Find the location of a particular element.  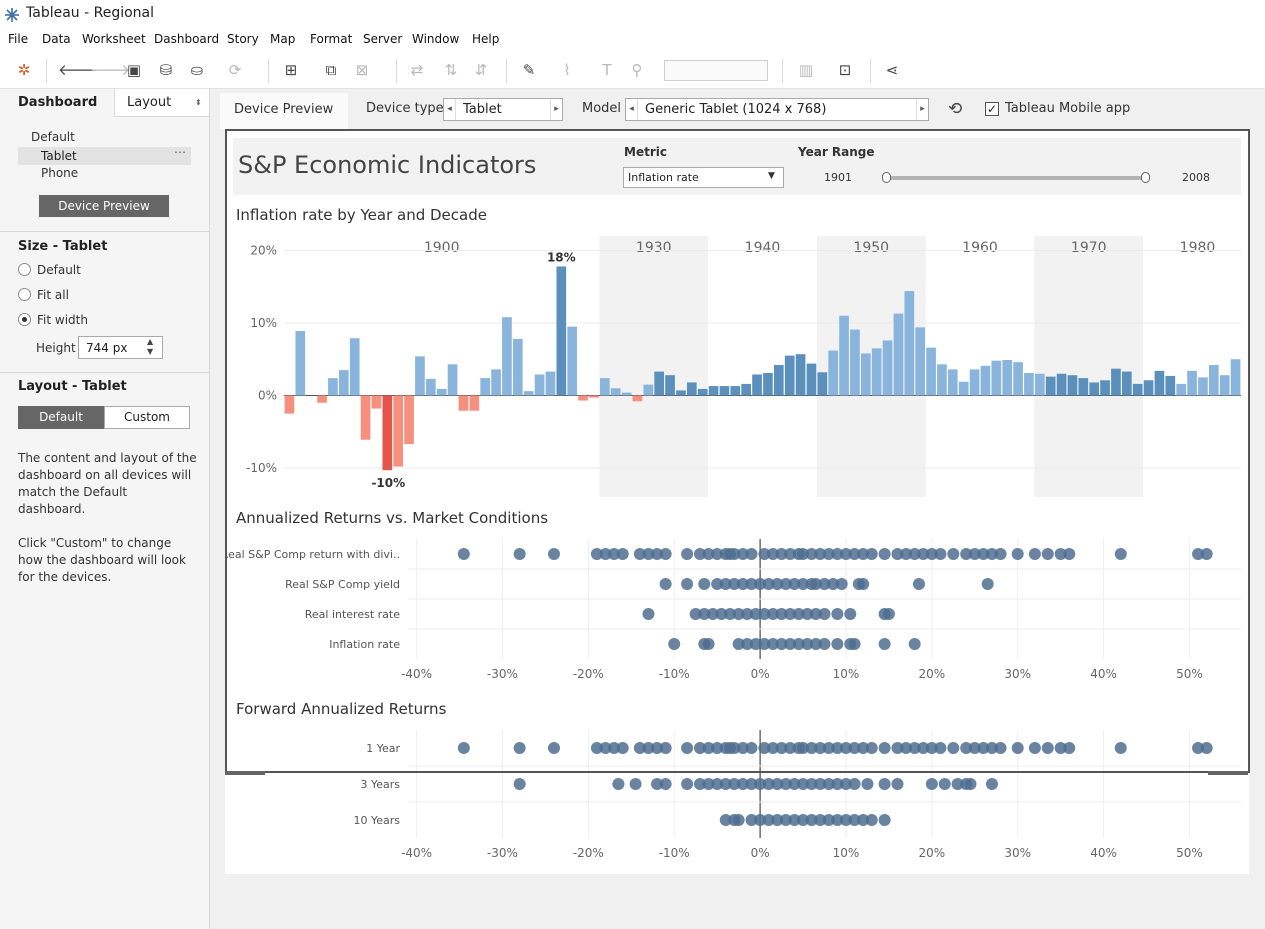

menu-worksheet: Worksheet is located at coordinates (114, 39).